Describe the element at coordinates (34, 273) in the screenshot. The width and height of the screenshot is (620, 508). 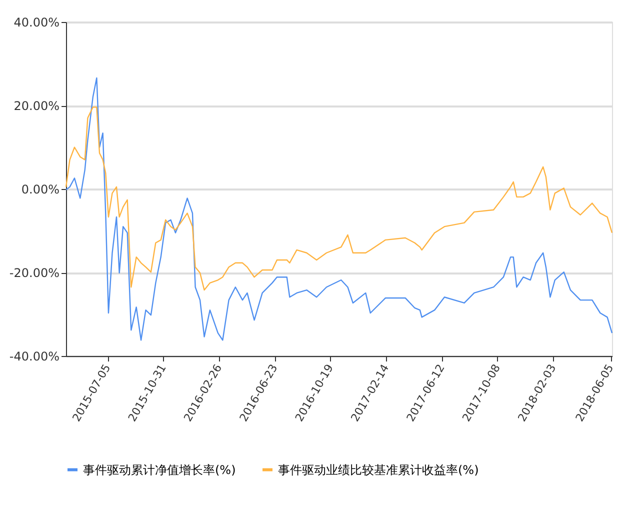
I see `y-tick-label: -20.00%` at that location.